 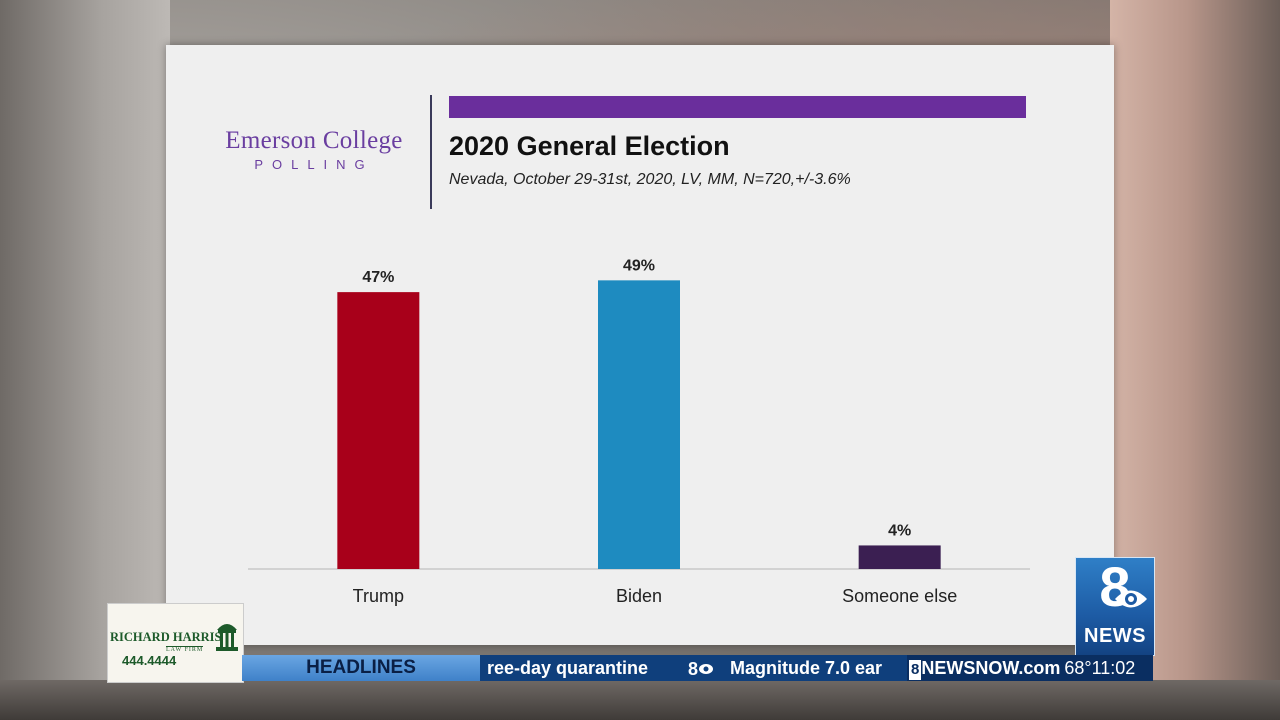 I want to click on building-icon, so click(x=227, y=637).